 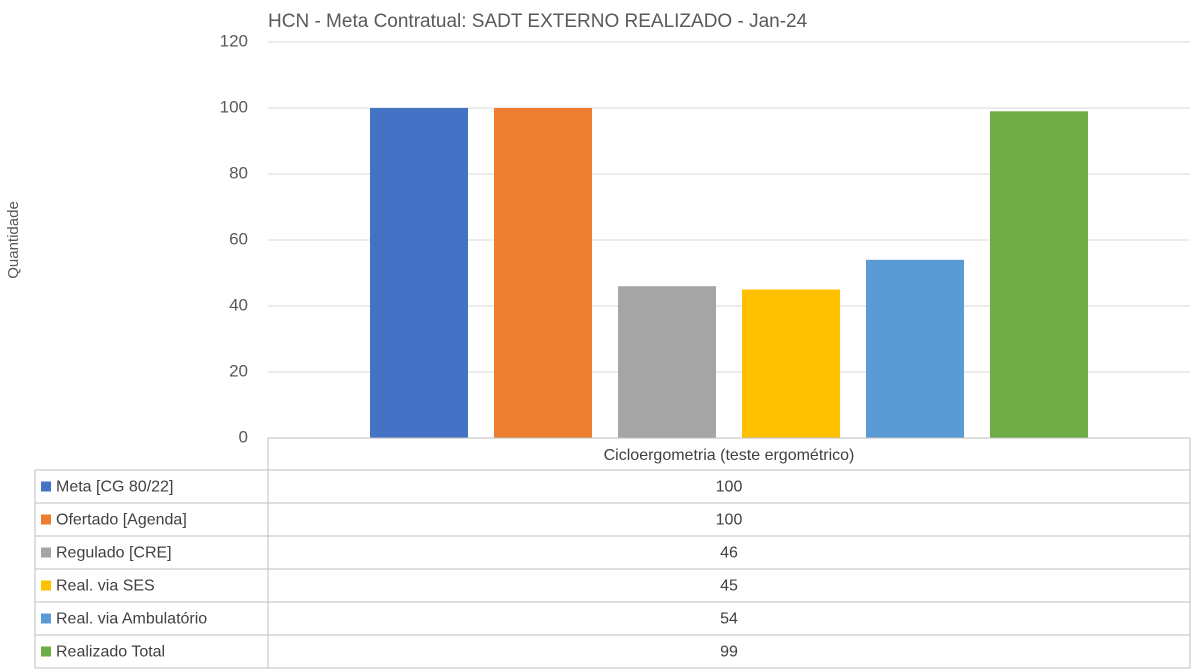 I want to click on y-axis-label: Quantidade, so click(x=13, y=240).